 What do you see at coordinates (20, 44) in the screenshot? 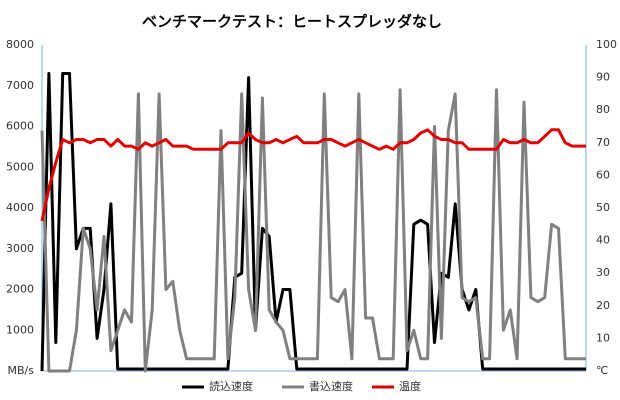
I see `y-tick-label: 8000` at bounding box center [20, 44].